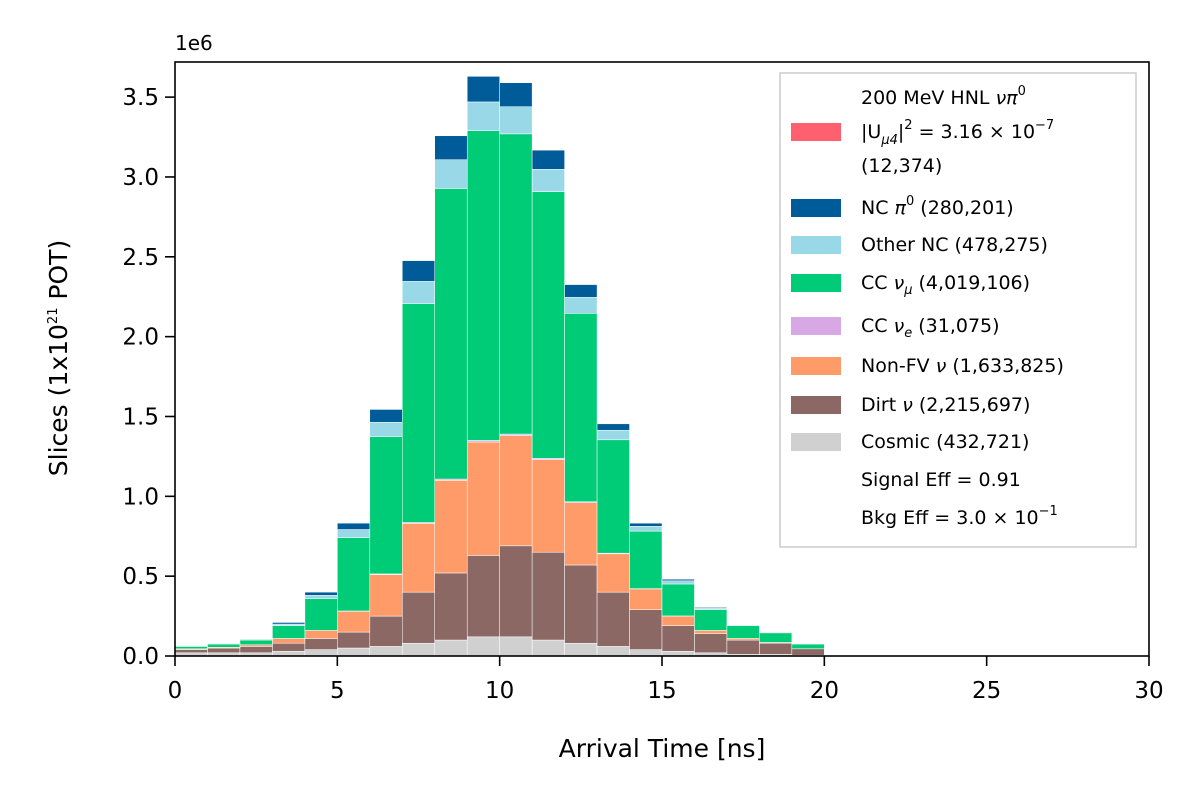  I want to click on legend-label-dirt: Dirt ν (2,215,697), so click(945, 405).